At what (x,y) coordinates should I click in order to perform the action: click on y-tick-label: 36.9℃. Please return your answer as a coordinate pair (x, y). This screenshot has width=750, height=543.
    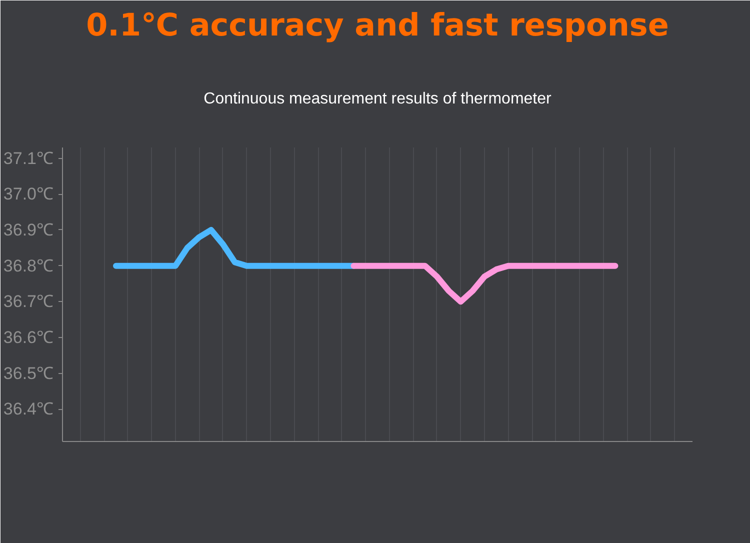
    Looking at the image, I should click on (28, 230).